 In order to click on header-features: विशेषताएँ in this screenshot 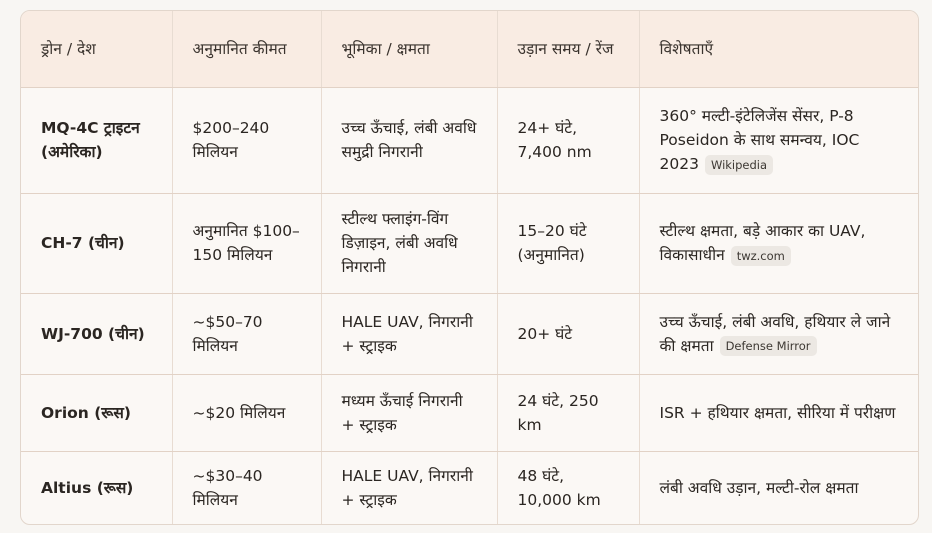, I will do `click(778, 49)`.